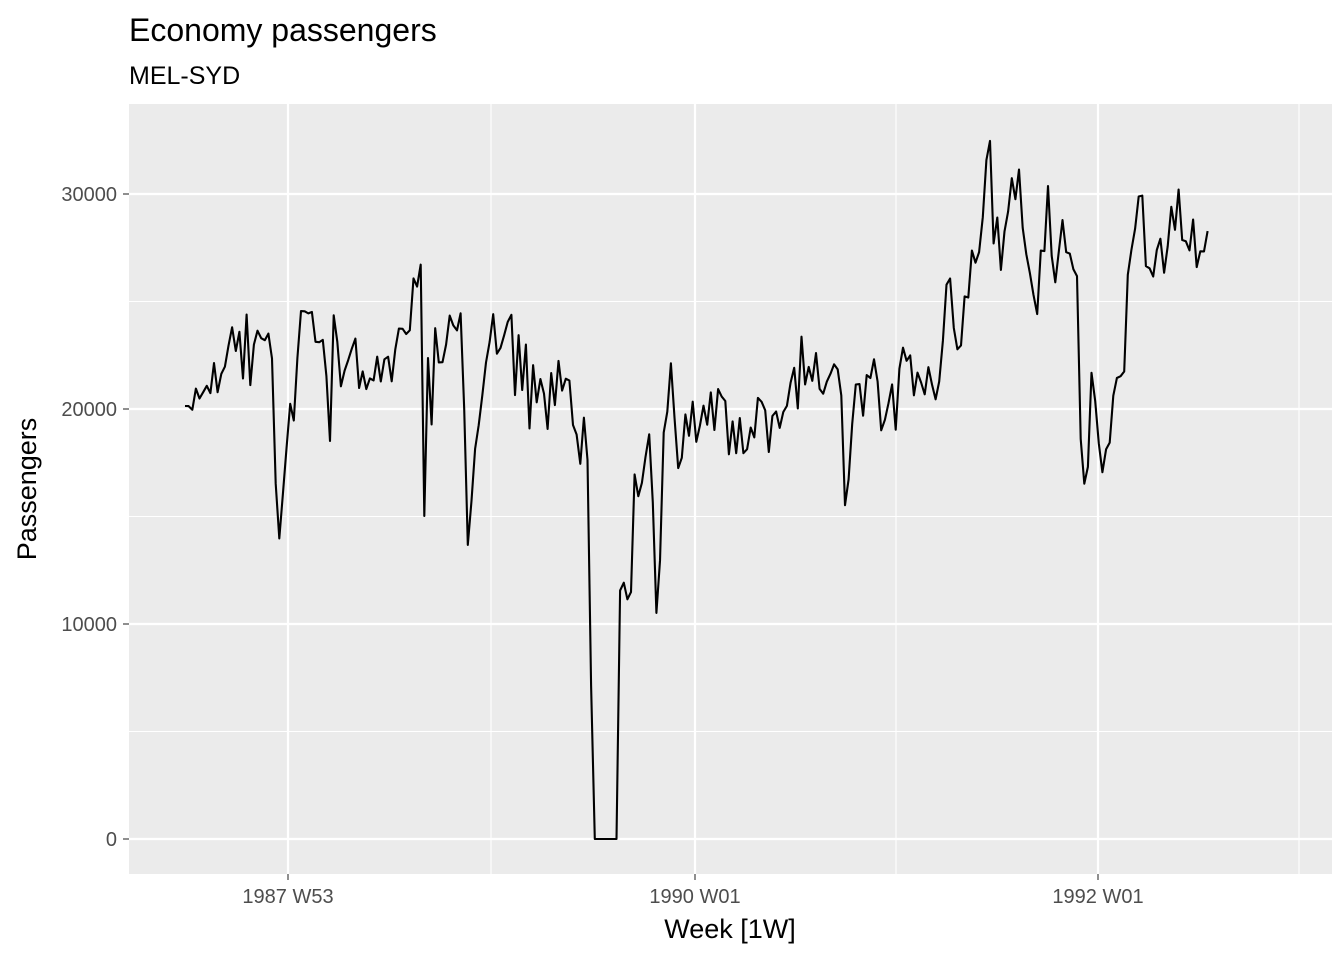 This screenshot has height=960, width=1344. I want to click on x-tick-label: 1992 W01, so click(1097, 897).